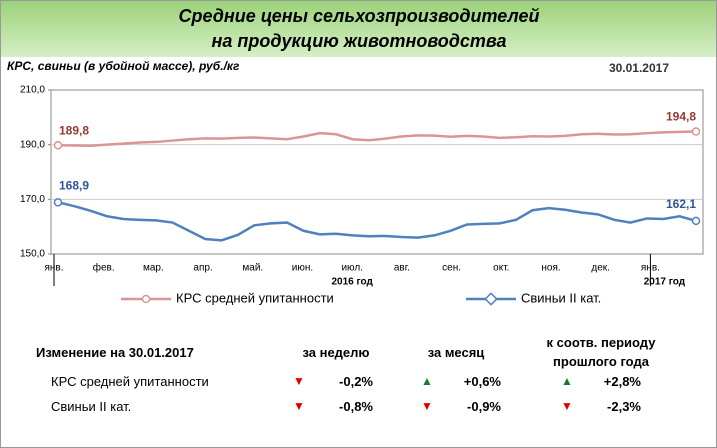 The width and height of the screenshot is (717, 448). What do you see at coordinates (123, 66) in the screenshot?
I see `subtitle: КРС, свиньи (в убойной массе), руб./кг` at bounding box center [123, 66].